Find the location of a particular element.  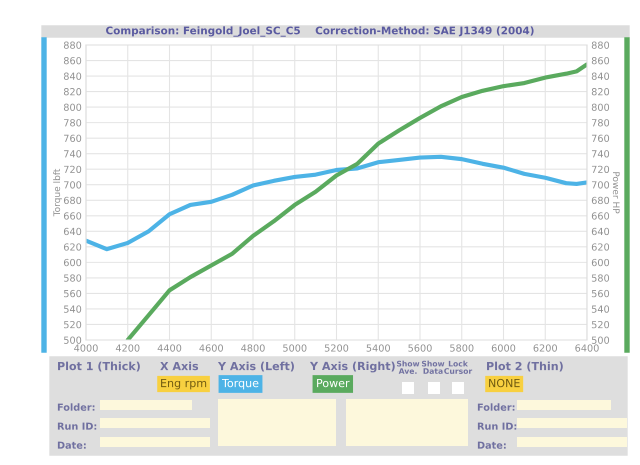

y2-tick-label: 500 is located at coordinates (601, 340).